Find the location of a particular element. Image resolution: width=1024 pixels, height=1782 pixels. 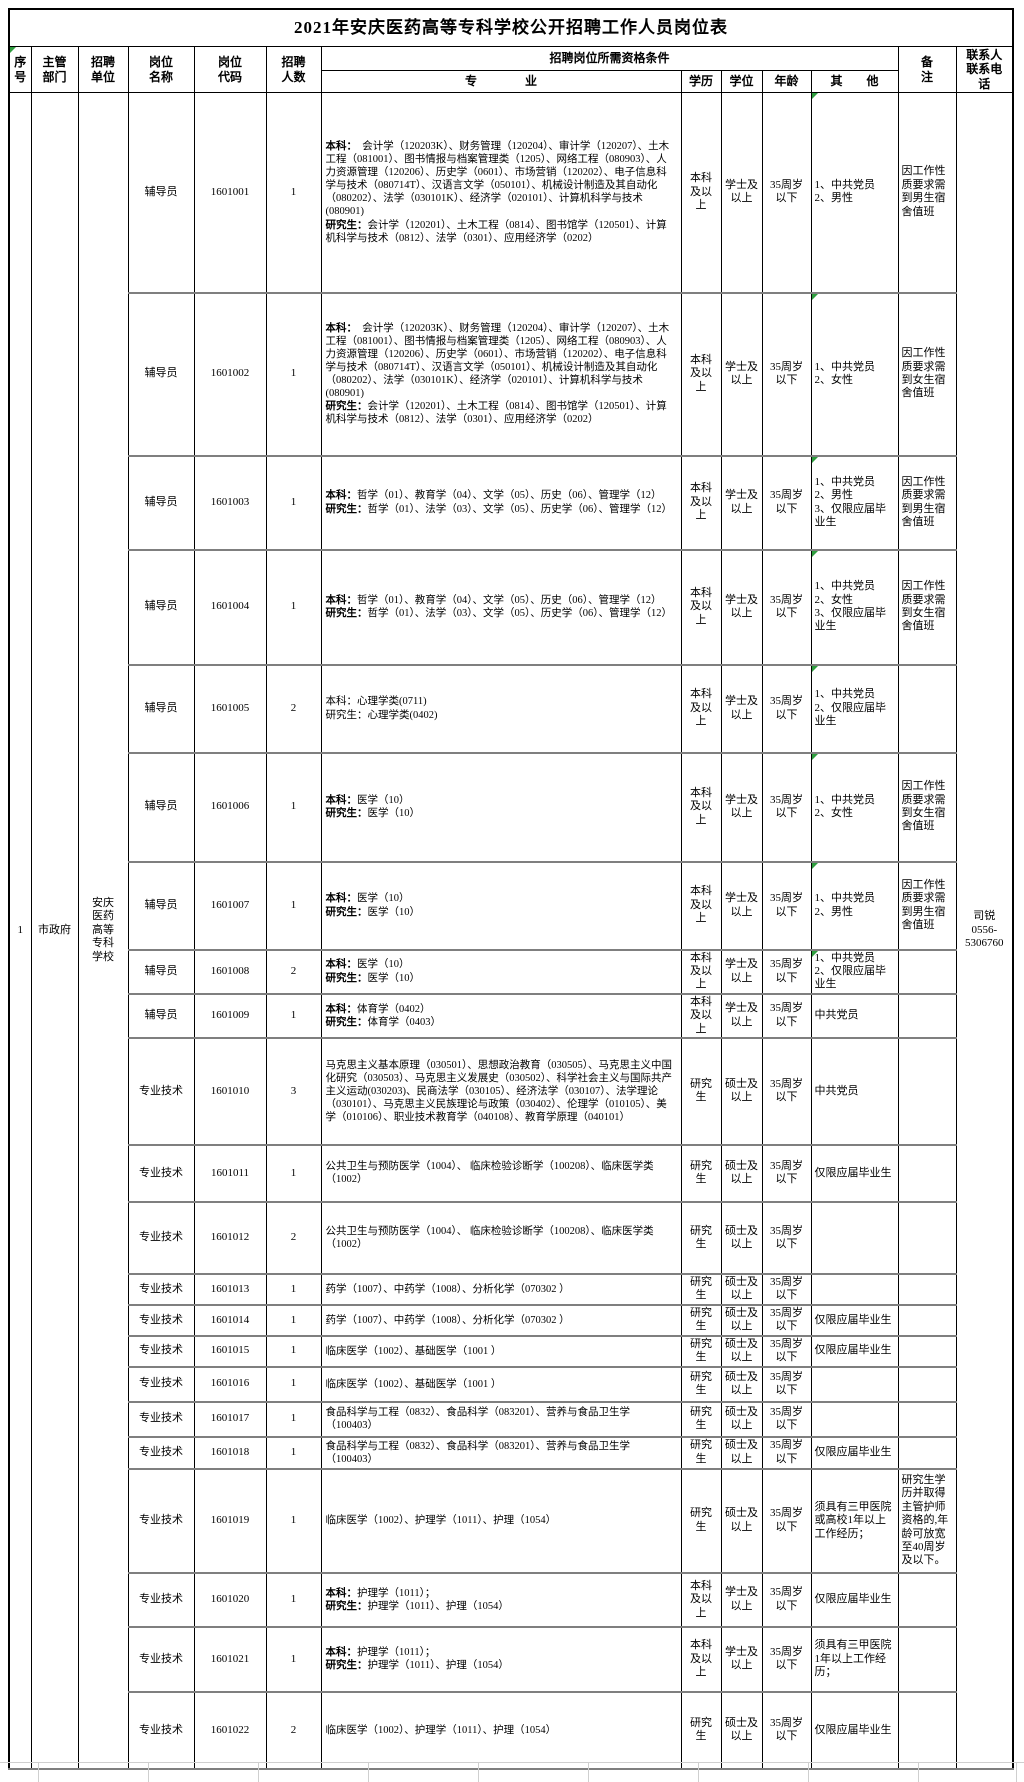

cell-remark: 因工作性质要求需到女生宿舍值班 is located at coordinates (927, 807).